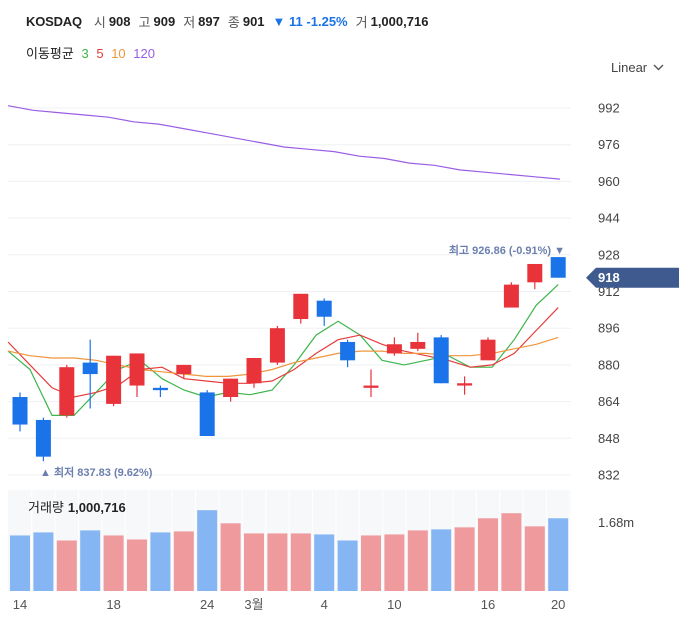  Describe the element at coordinates (50, 53) in the screenshot. I see `ma-legend-label: 이동평균` at that location.